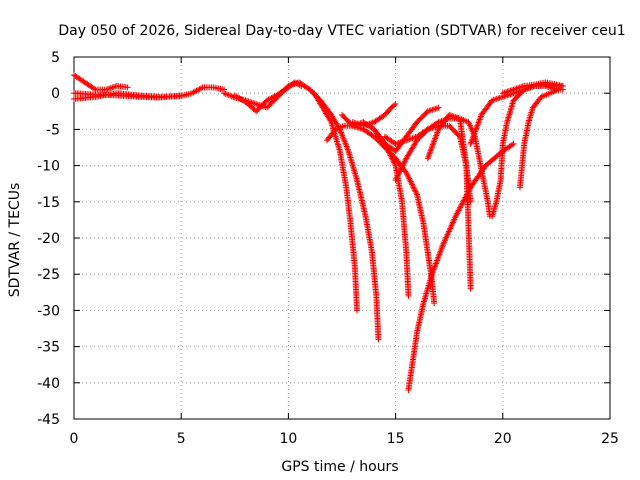  What do you see at coordinates (48, 420) in the screenshot?
I see `y-tick-label: -45` at bounding box center [48, 420].